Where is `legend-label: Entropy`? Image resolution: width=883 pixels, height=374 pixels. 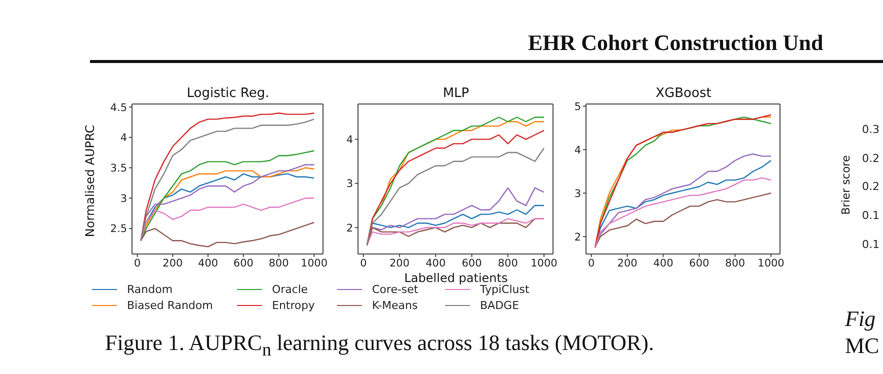 legend-label: Entropy is located at coordinates (293, 305).